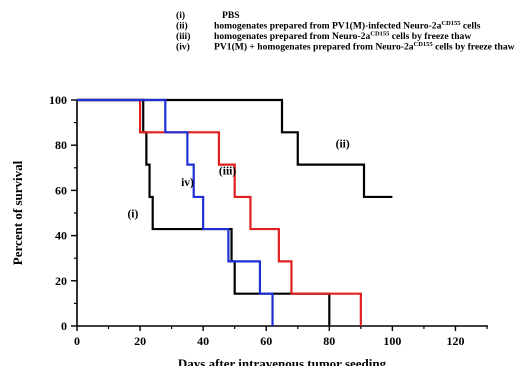  What do you see at coordinates (61, 281) in the screenshot?
I see `y-tick-label: 20` at bounding box center [61, 281].